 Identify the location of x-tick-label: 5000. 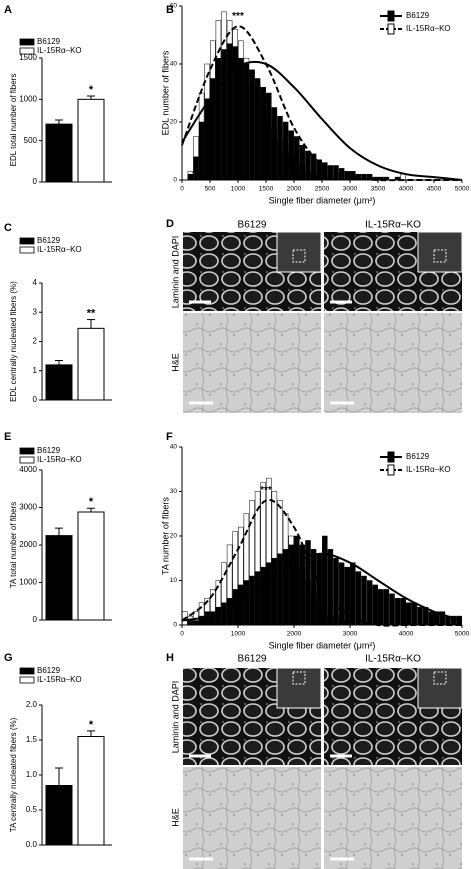
(462, 634).